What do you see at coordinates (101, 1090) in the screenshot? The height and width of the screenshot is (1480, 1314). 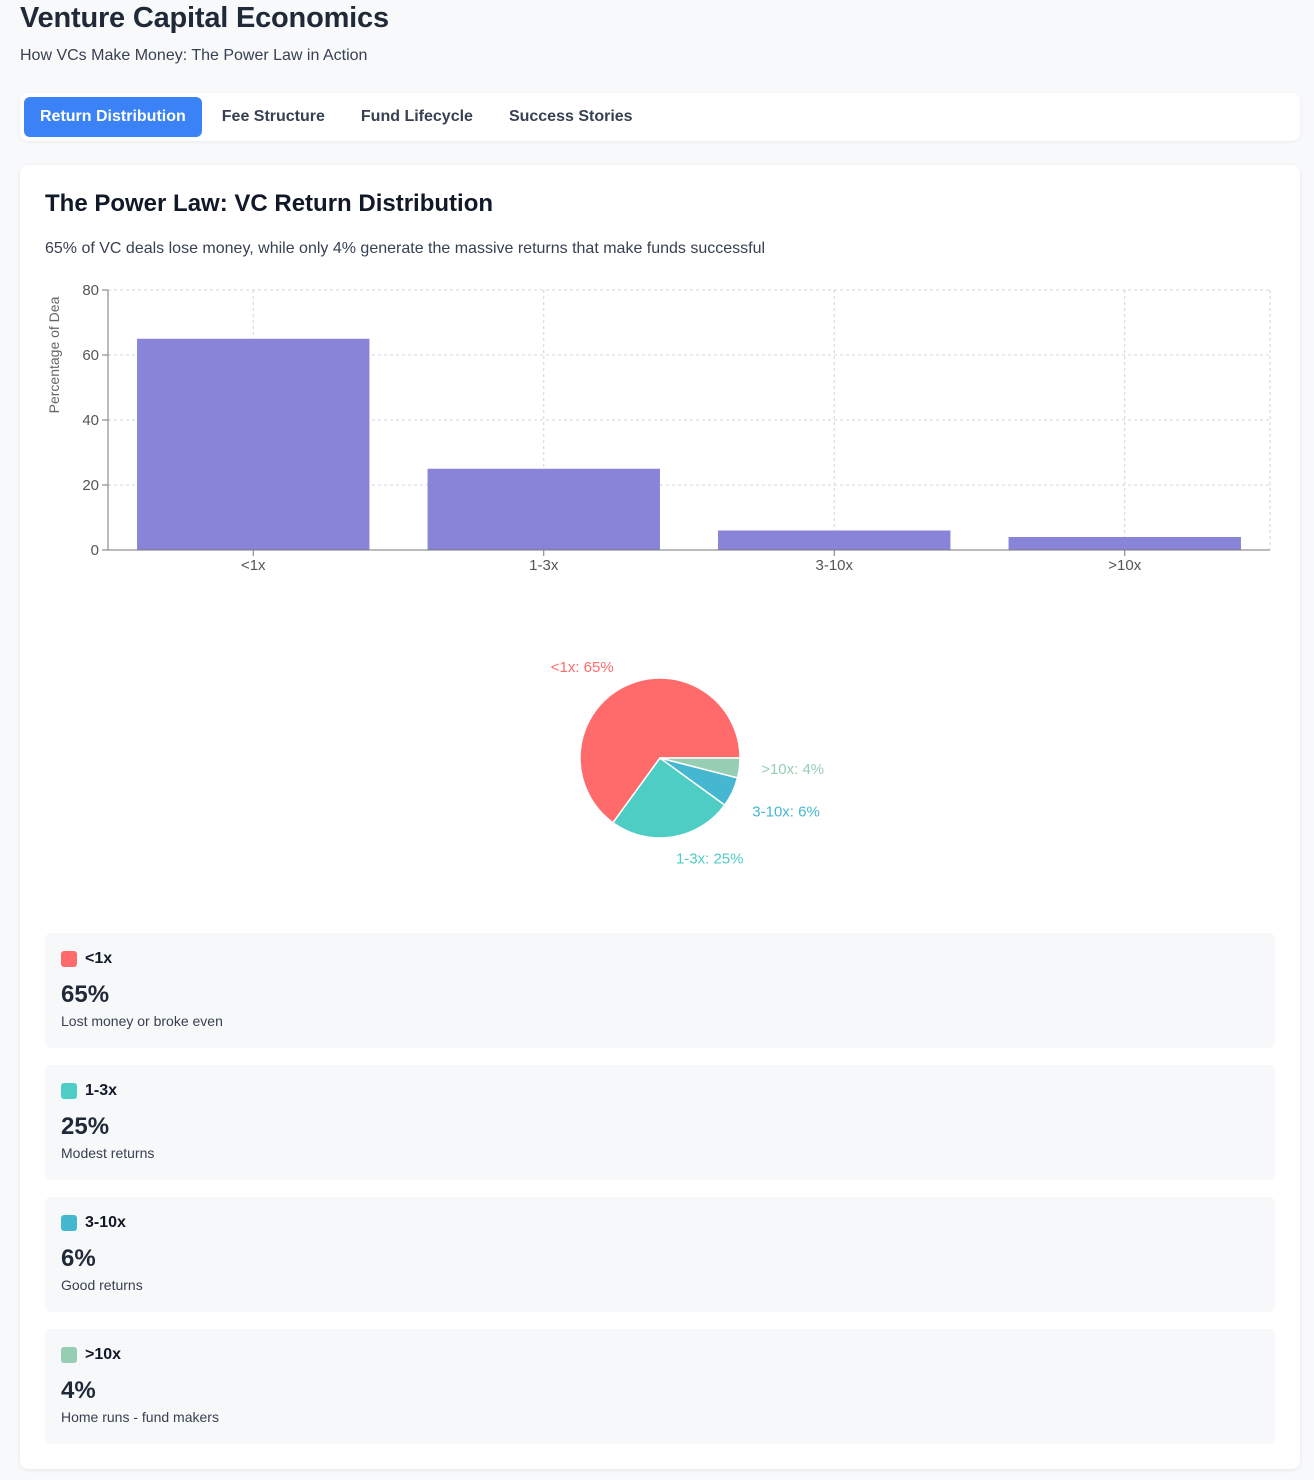 I see `stat-range: 1-3x` at bounding box center [101, 1090].